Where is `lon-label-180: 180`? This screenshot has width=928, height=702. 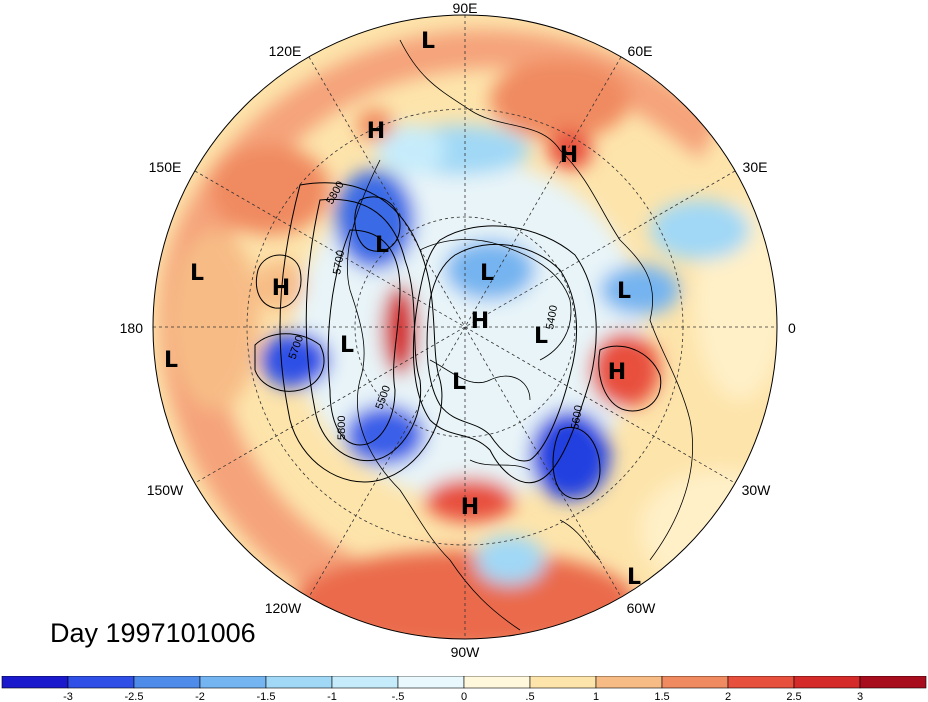
lon-label-180: 180 is located at coordinates (132, 328).